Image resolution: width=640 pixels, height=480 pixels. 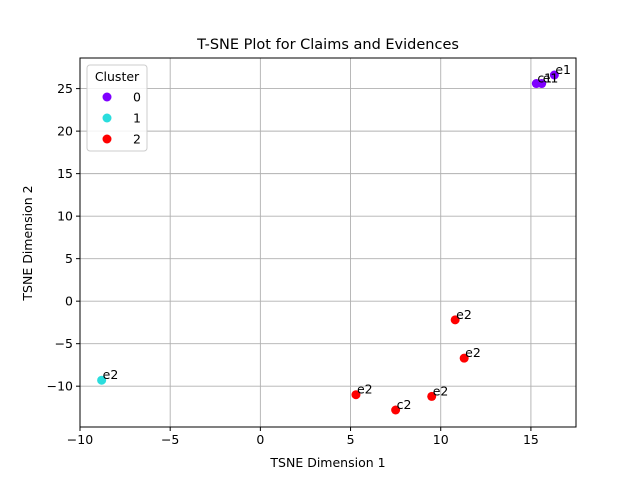 What do you see at coordinates (544, 78) in the screenshot?
I see `point-label: c1` at bounding box center [544, 78].